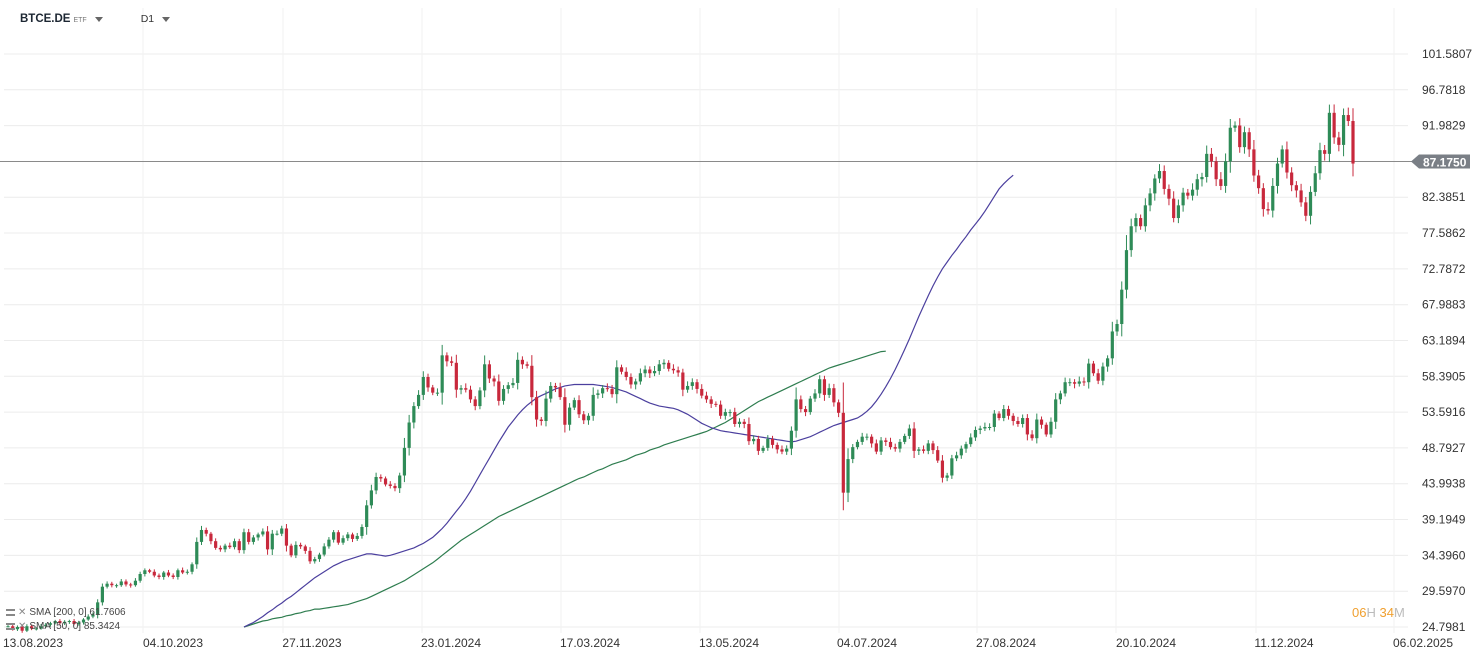  What do you see at coordinates (147, 19) in the screenshot?
I see `timeframe-label: D1` at bounding box center [147, 19].